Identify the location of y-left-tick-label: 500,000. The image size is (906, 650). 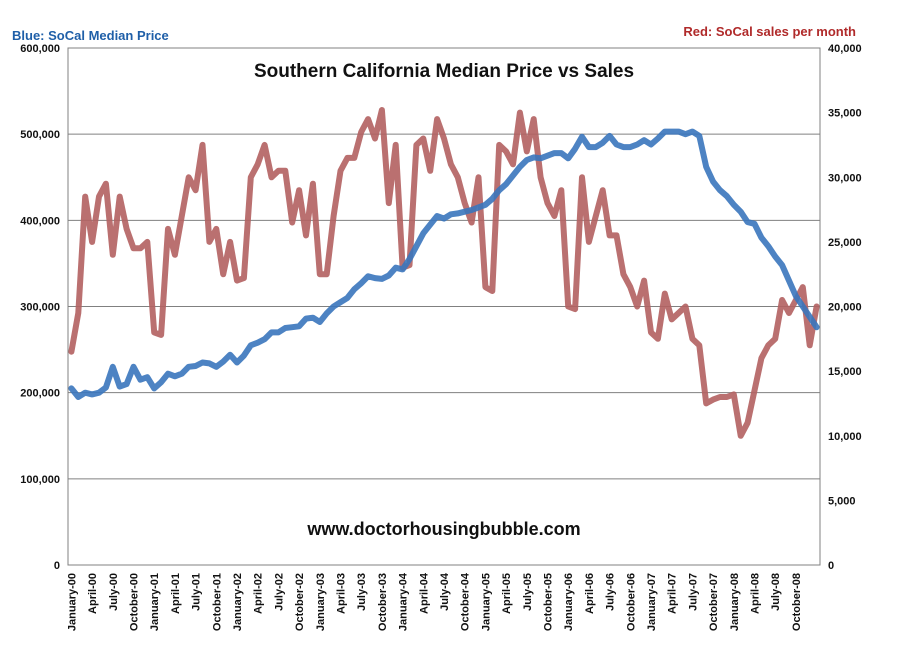
(40, 135).